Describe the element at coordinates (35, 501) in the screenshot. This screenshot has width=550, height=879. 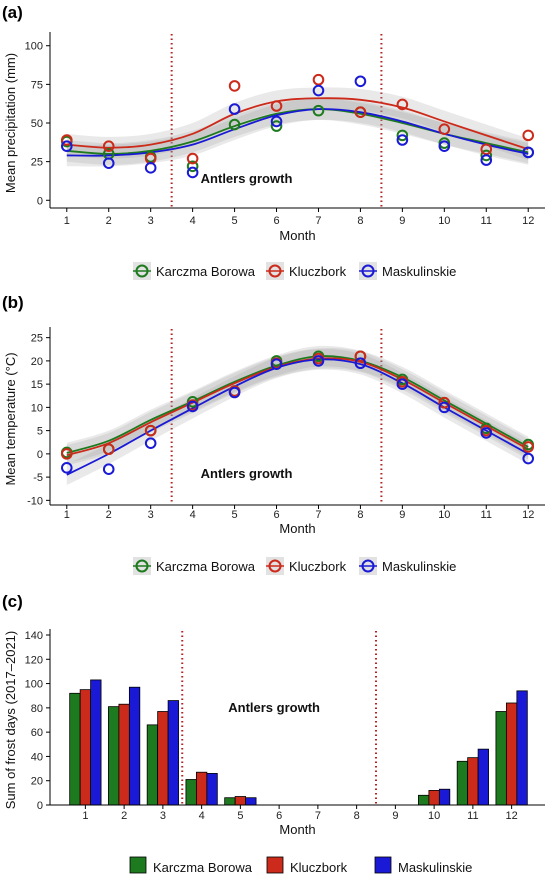
I see `y-tick-label: -10` at that location.